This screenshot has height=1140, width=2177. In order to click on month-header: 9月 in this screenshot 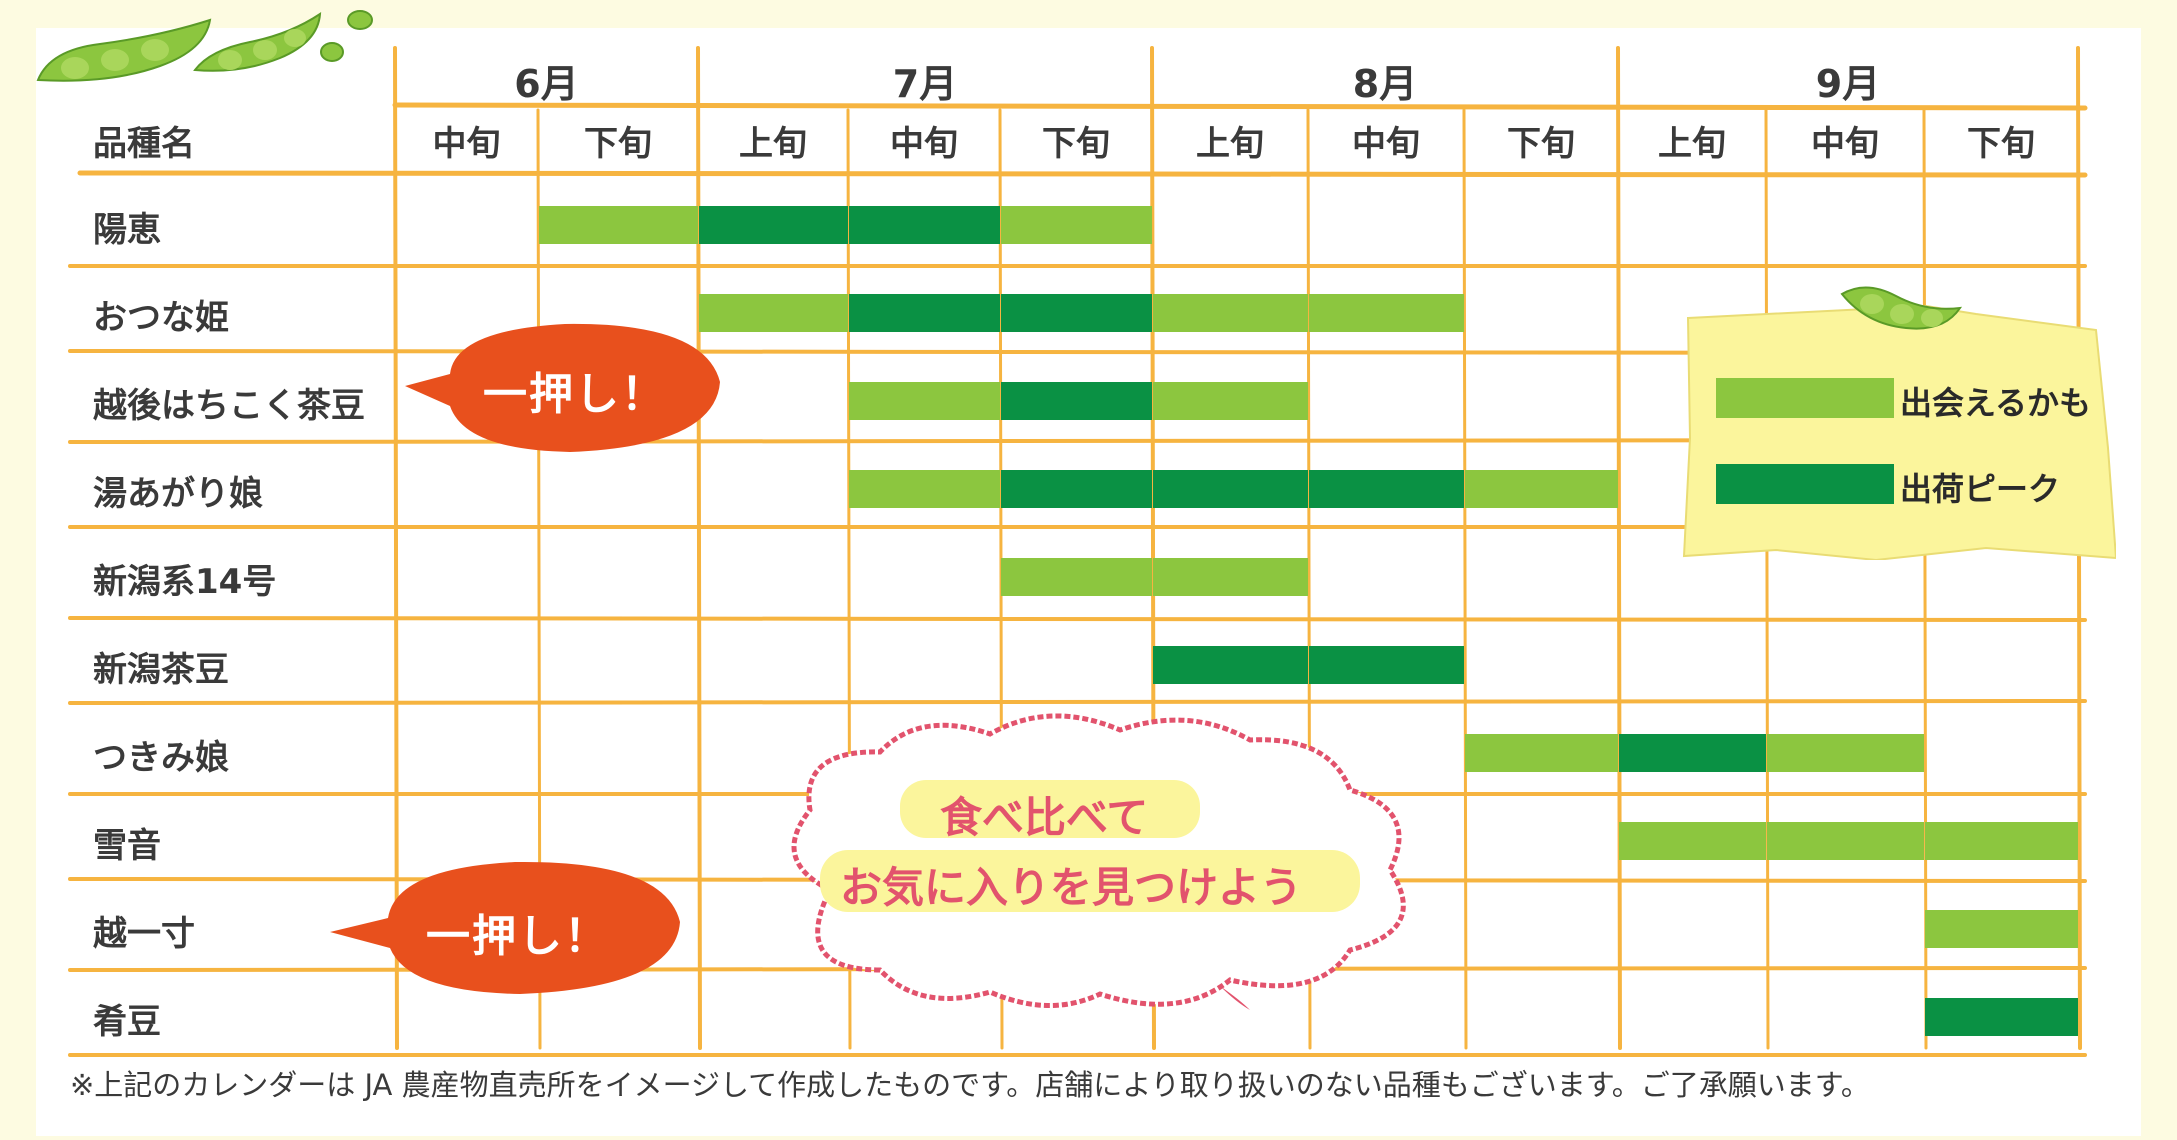, I will do `click(1848, 84)`.